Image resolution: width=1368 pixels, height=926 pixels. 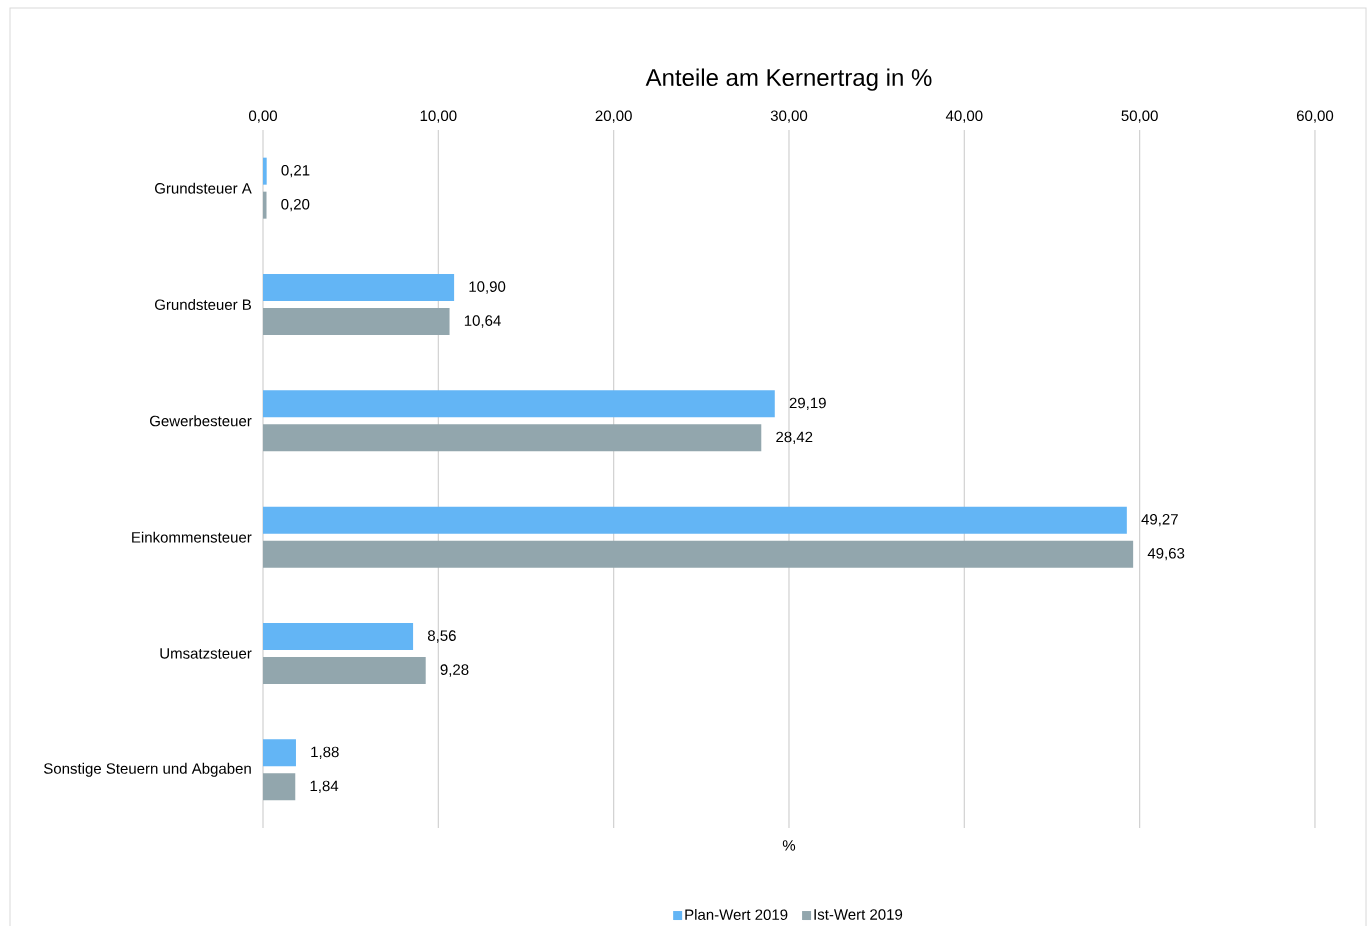 What do you see at coordinates (203, 188) in the screenshot?
I see `y-tick-label: Grundsteuer A` at bounding box center [203, 188].